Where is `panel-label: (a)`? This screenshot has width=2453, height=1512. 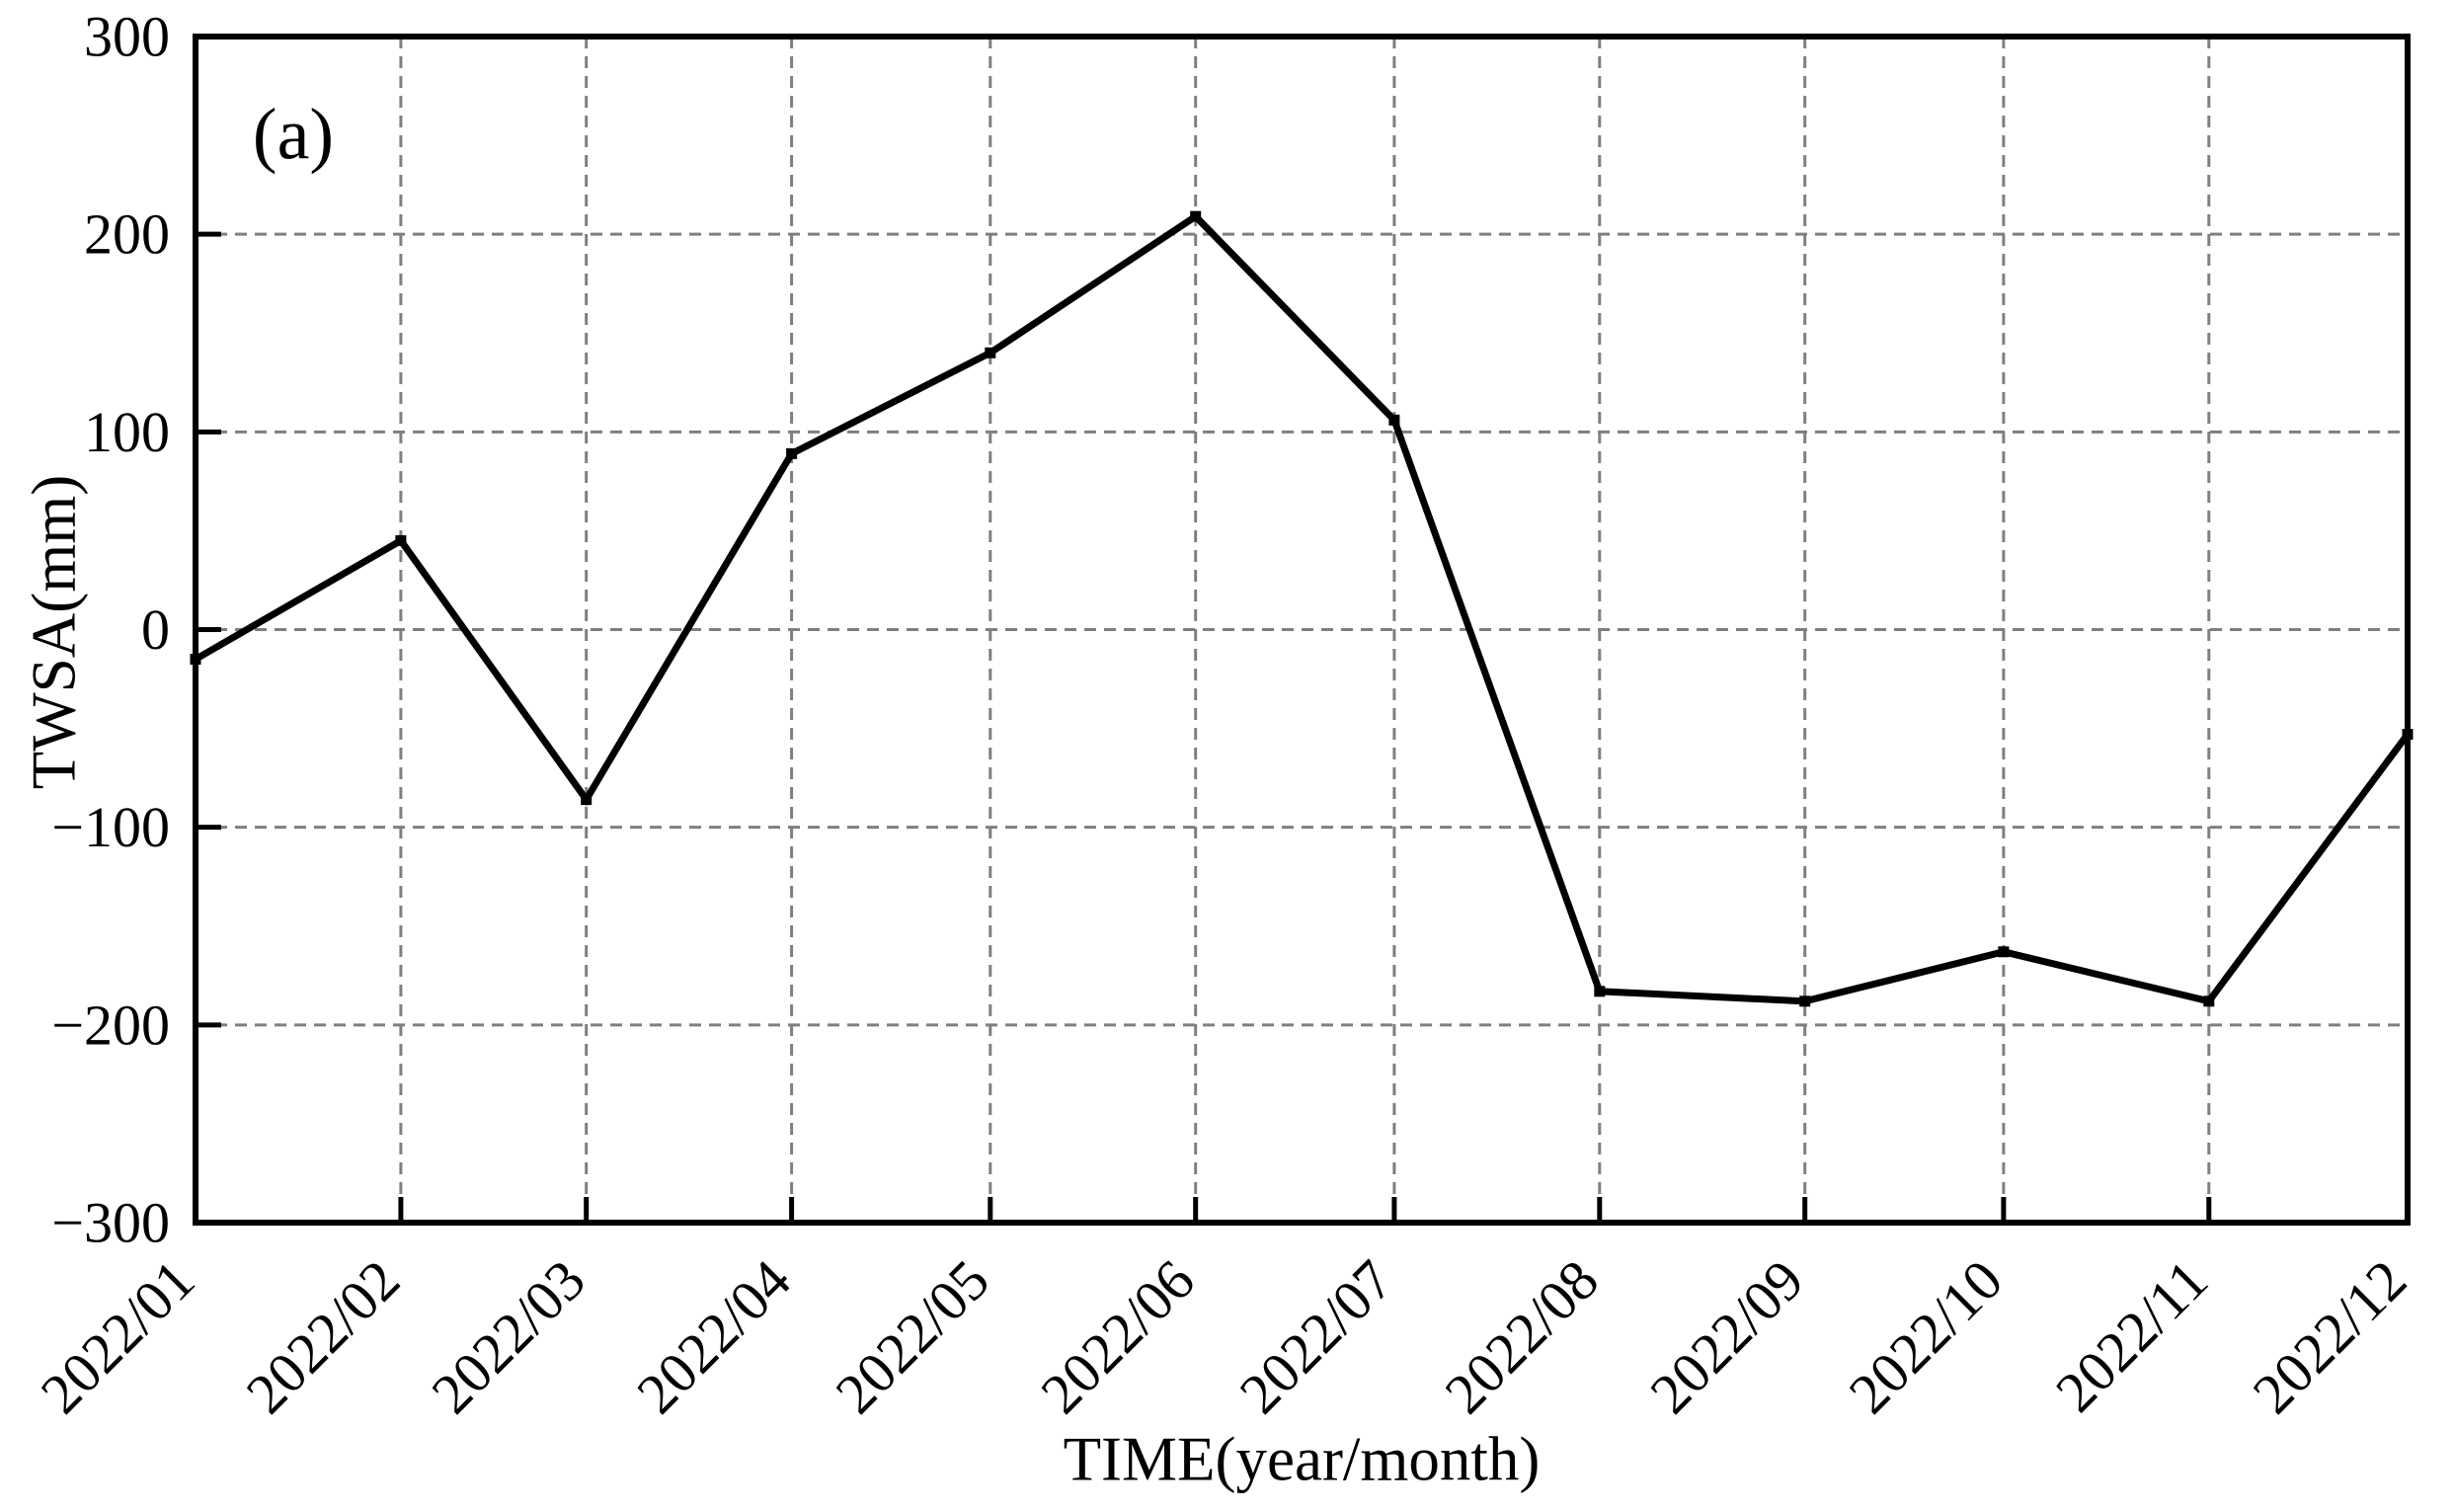 panel-label: (a) is located at coordinates (293, 135).